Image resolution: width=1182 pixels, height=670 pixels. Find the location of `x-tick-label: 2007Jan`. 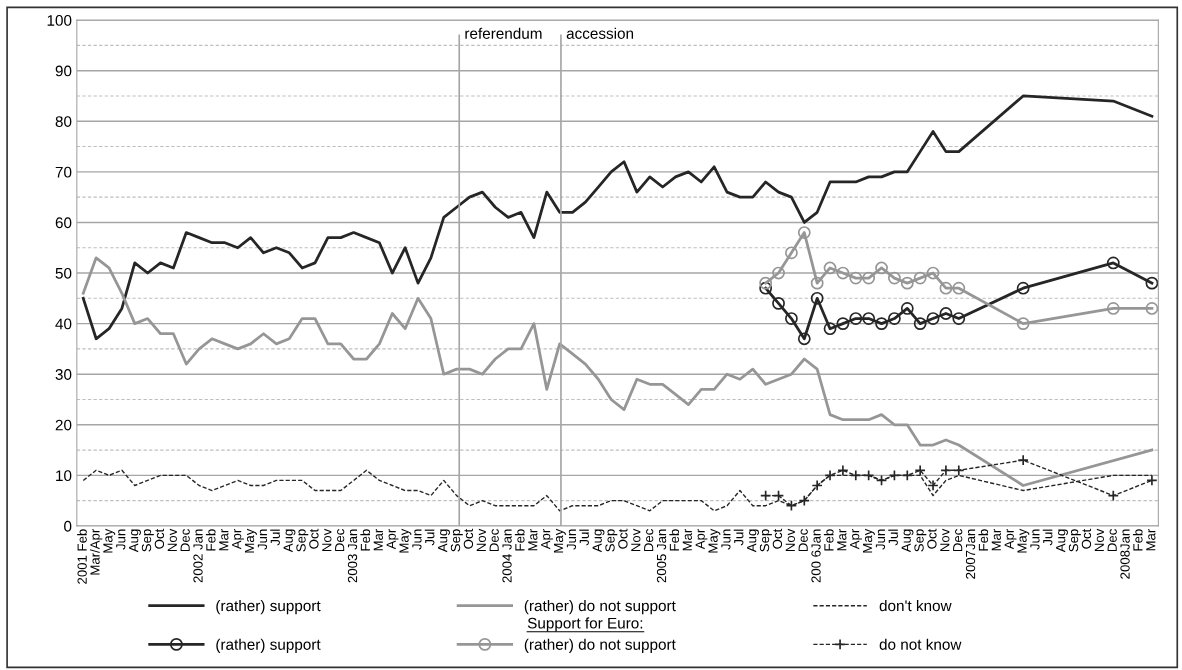

x-tick-label: 2007Jan is located at coordinates (970, 554).